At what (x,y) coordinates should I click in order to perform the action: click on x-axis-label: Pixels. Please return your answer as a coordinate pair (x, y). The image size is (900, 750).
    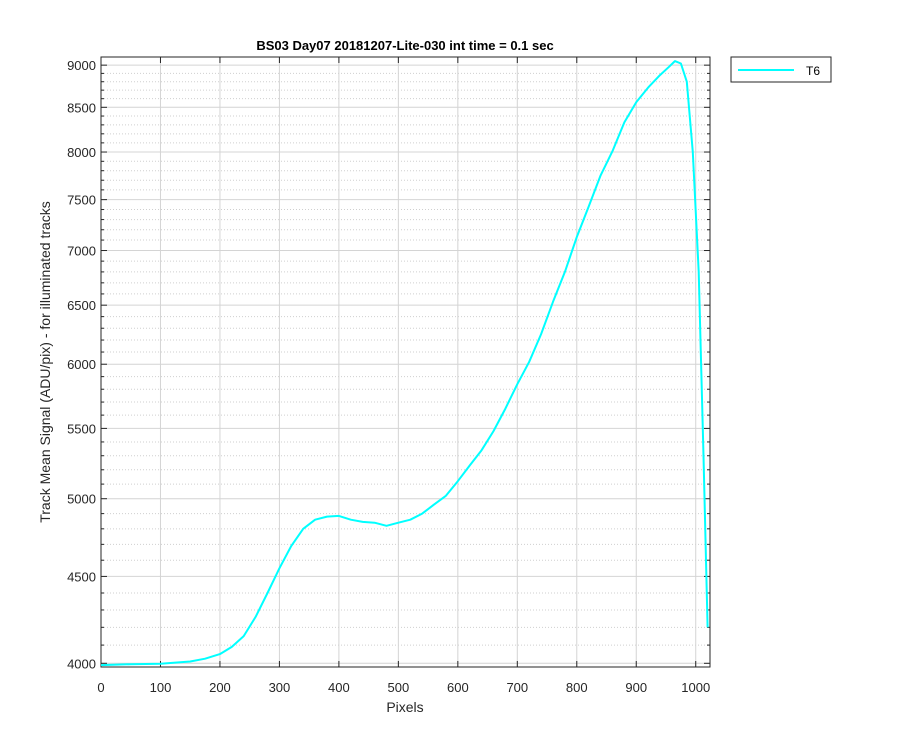
    Looking at the image, I should click on (404, 707).